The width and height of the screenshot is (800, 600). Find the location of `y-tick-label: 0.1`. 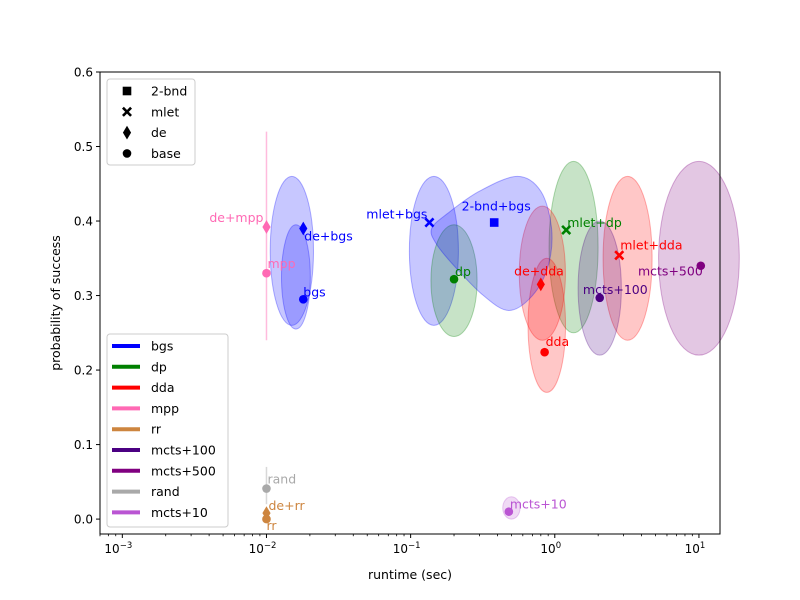

y-tick-label: 0.1 is located at coordinates (83, 445).